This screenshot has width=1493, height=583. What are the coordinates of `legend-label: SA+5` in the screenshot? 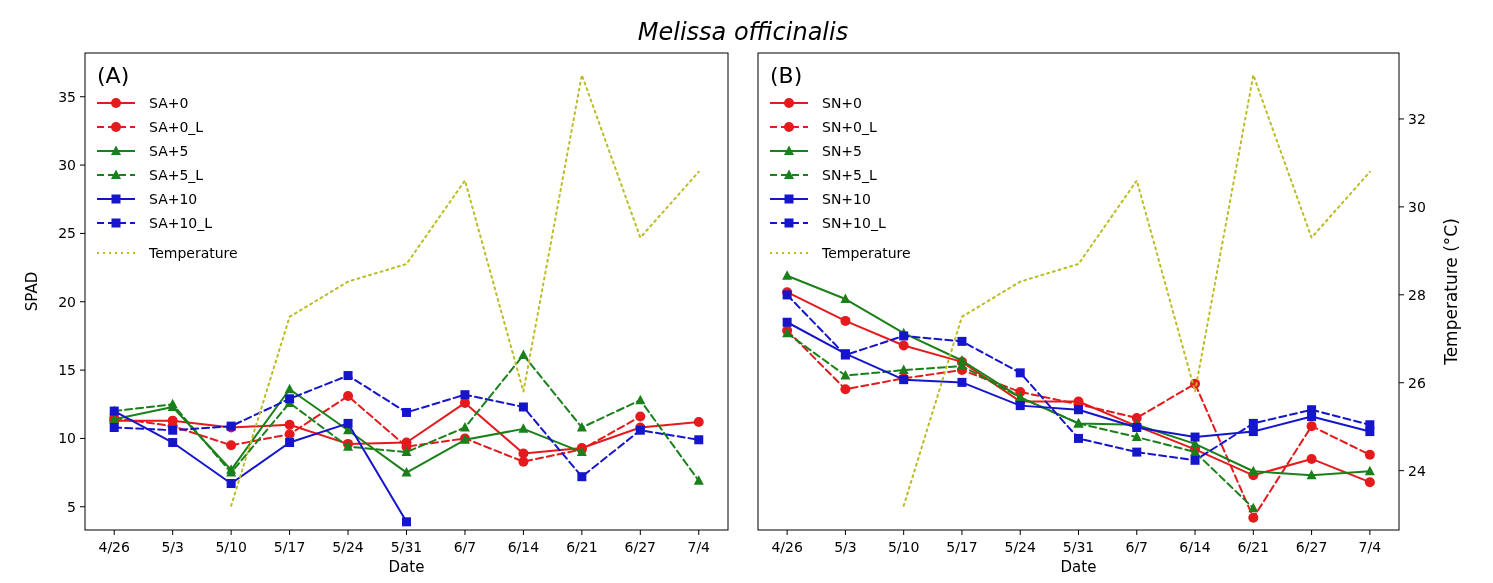 It's located at (169, 151).